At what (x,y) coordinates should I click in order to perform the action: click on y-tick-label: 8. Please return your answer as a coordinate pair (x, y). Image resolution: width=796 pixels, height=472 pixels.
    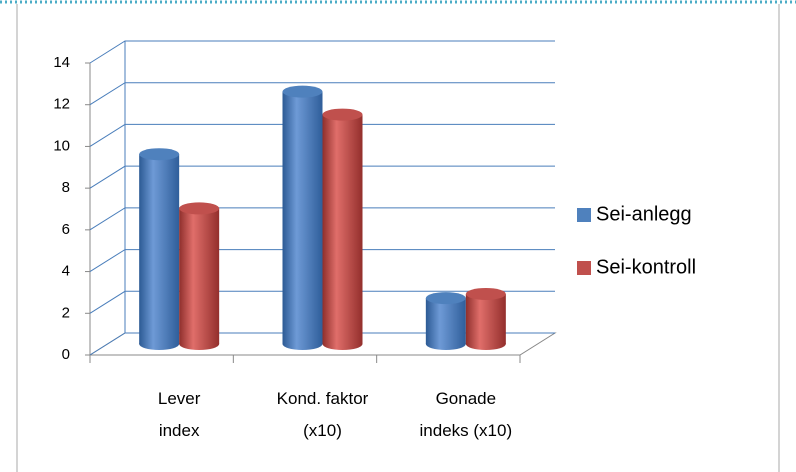
    Looking at the image, I should click on (66, 187).